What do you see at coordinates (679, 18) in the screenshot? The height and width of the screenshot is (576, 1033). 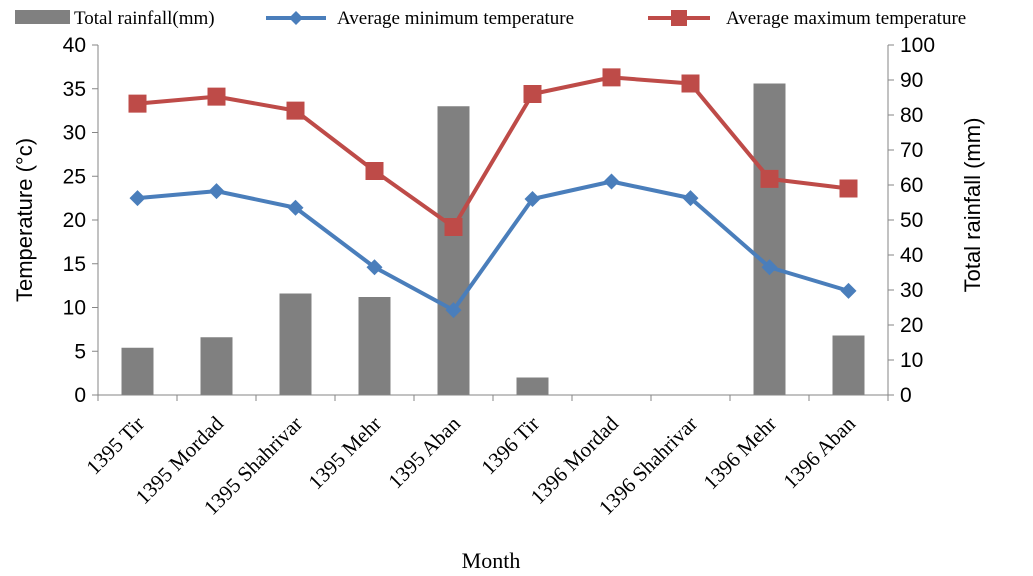 I see `legend-marker-max-temp` at bounding box center [679, 18].